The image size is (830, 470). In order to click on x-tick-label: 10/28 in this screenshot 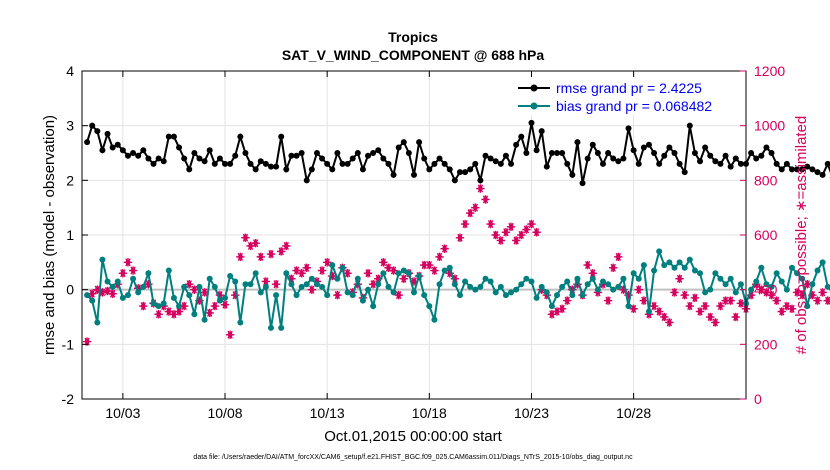, I will do `click(633, 413)`.